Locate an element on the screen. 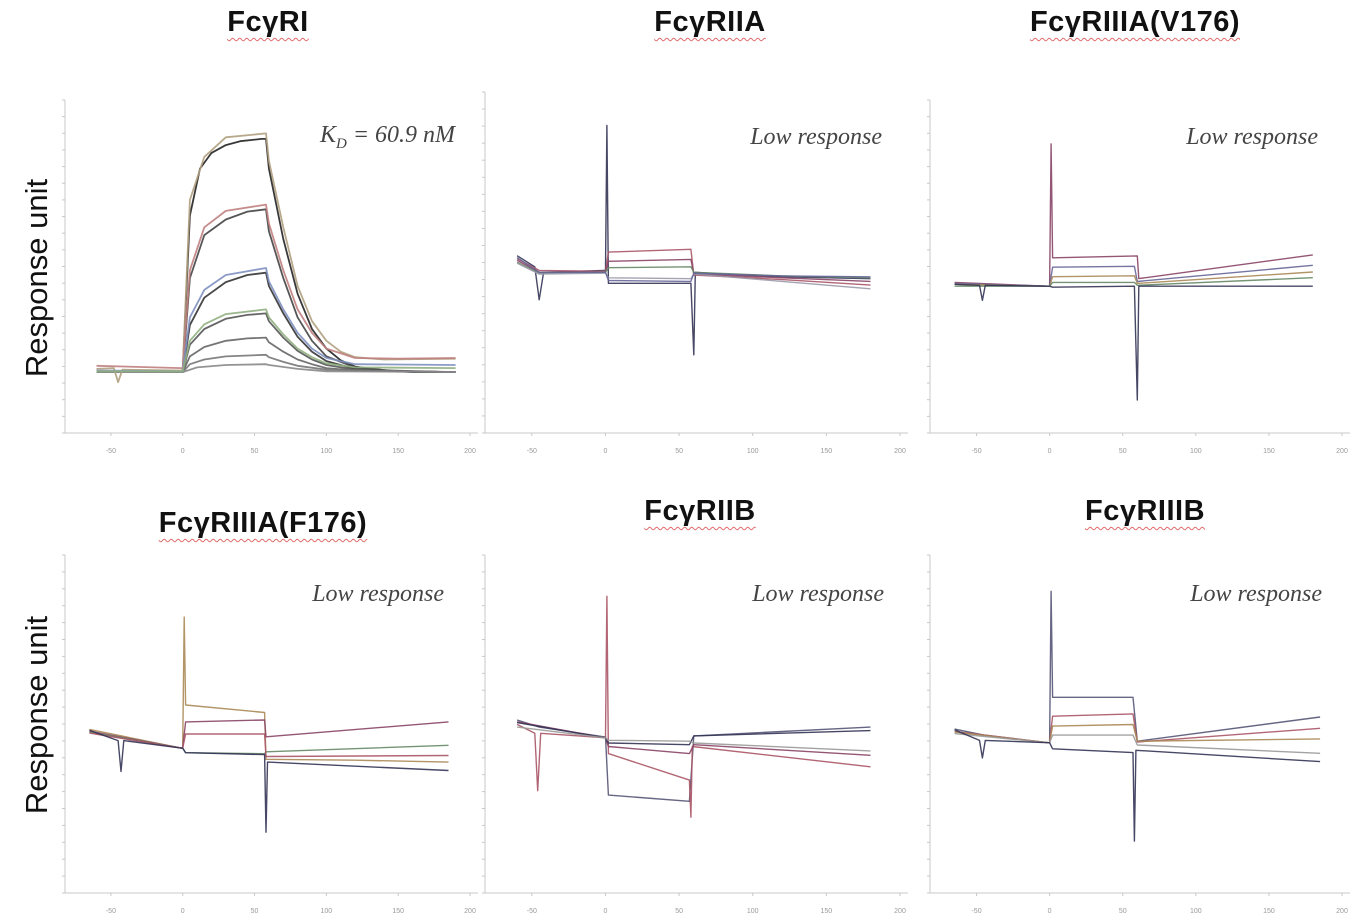  panel-title-fcgriia: FcγRIIA is located at coordinates (709, 22).